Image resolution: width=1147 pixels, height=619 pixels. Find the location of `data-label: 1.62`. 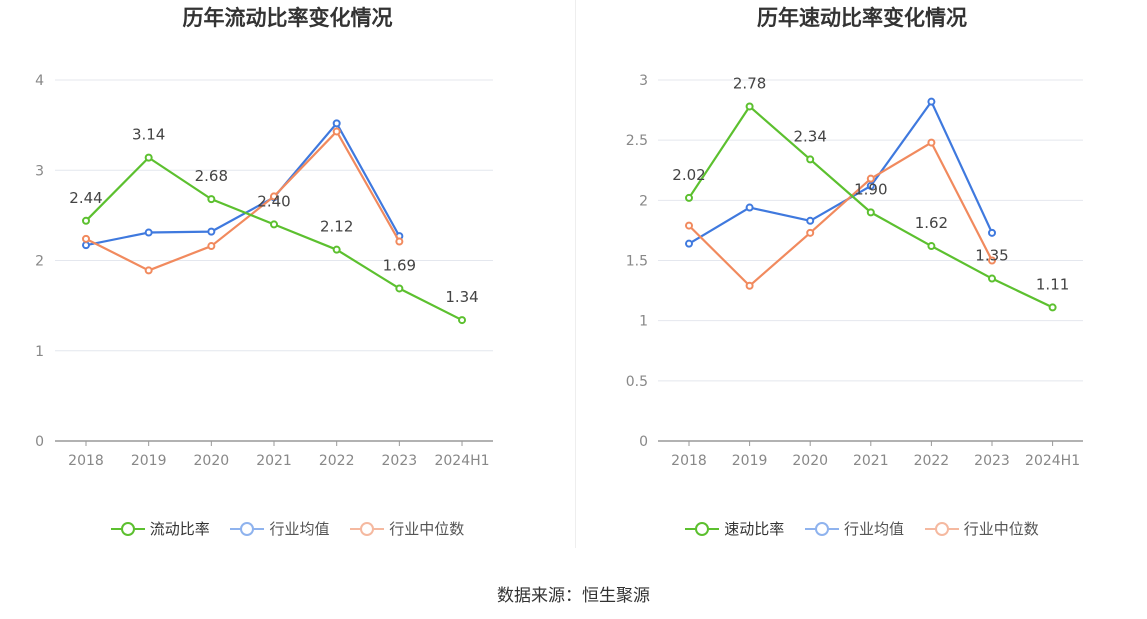

data-label: 1.62 is located at coordinates (931, 223).